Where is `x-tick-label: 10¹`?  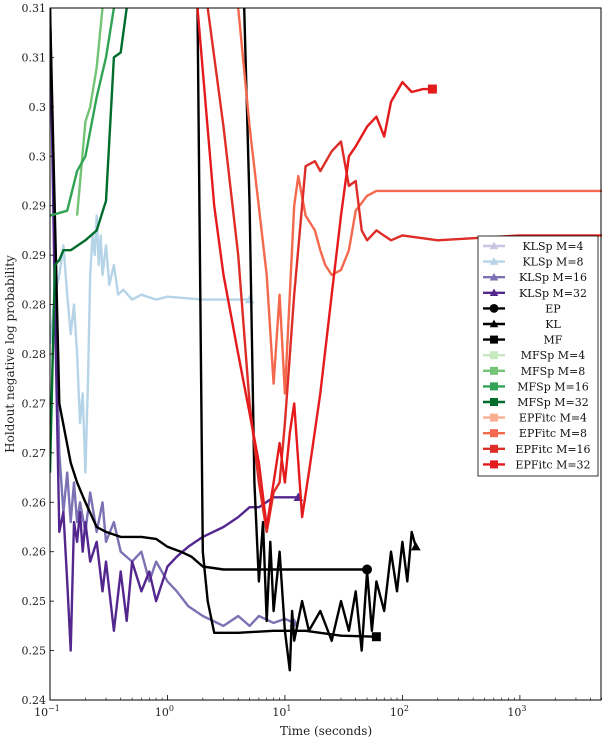
x-tick-label: 10¹ is located at coordinates (281, 711).